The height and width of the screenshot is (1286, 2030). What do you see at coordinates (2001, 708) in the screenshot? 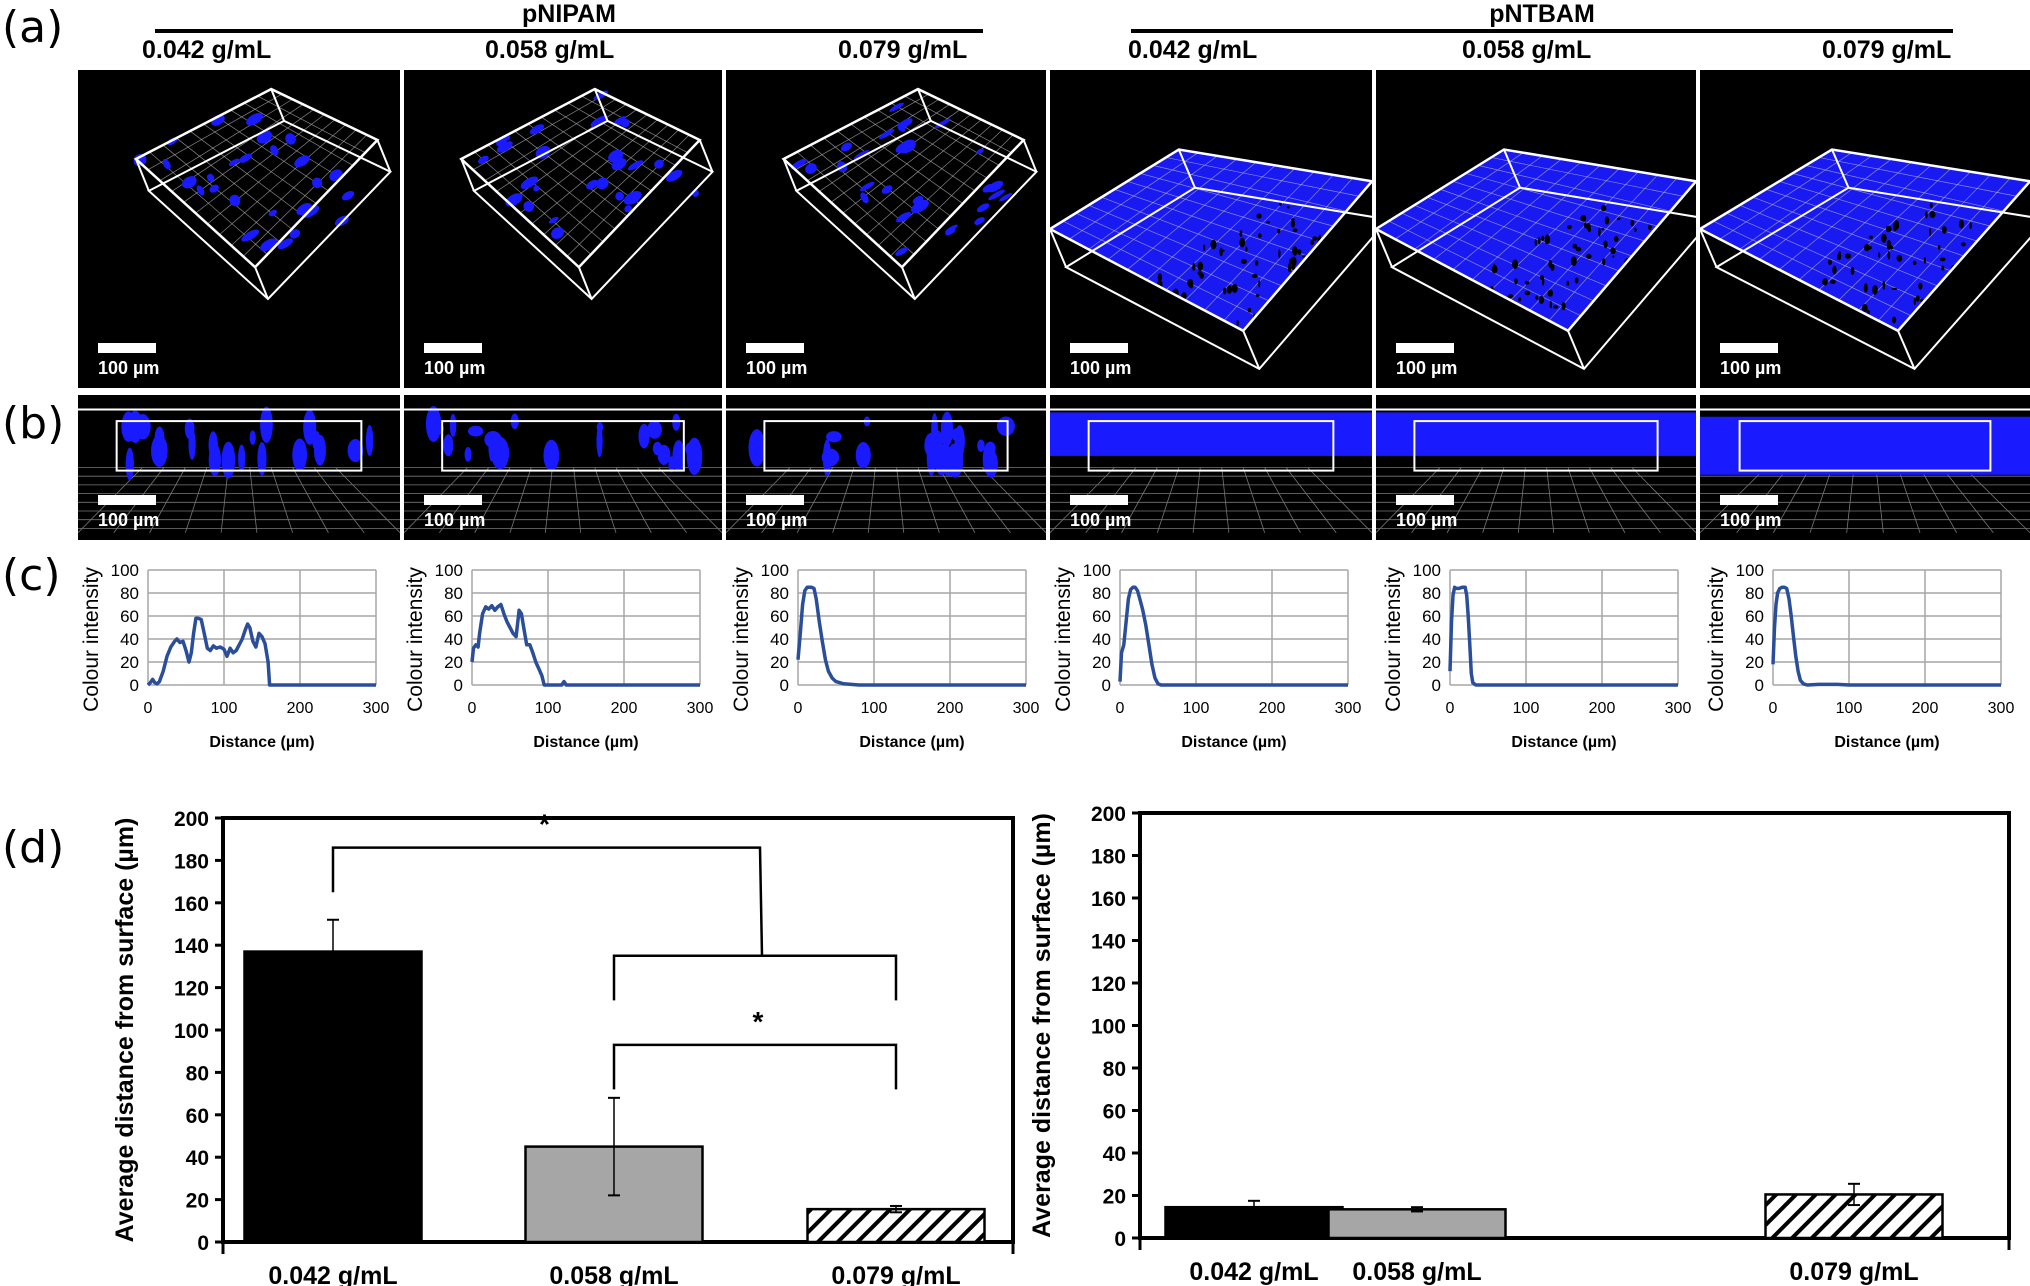
I see `x-tick-label: 300` at bounding box center [2001, 708].